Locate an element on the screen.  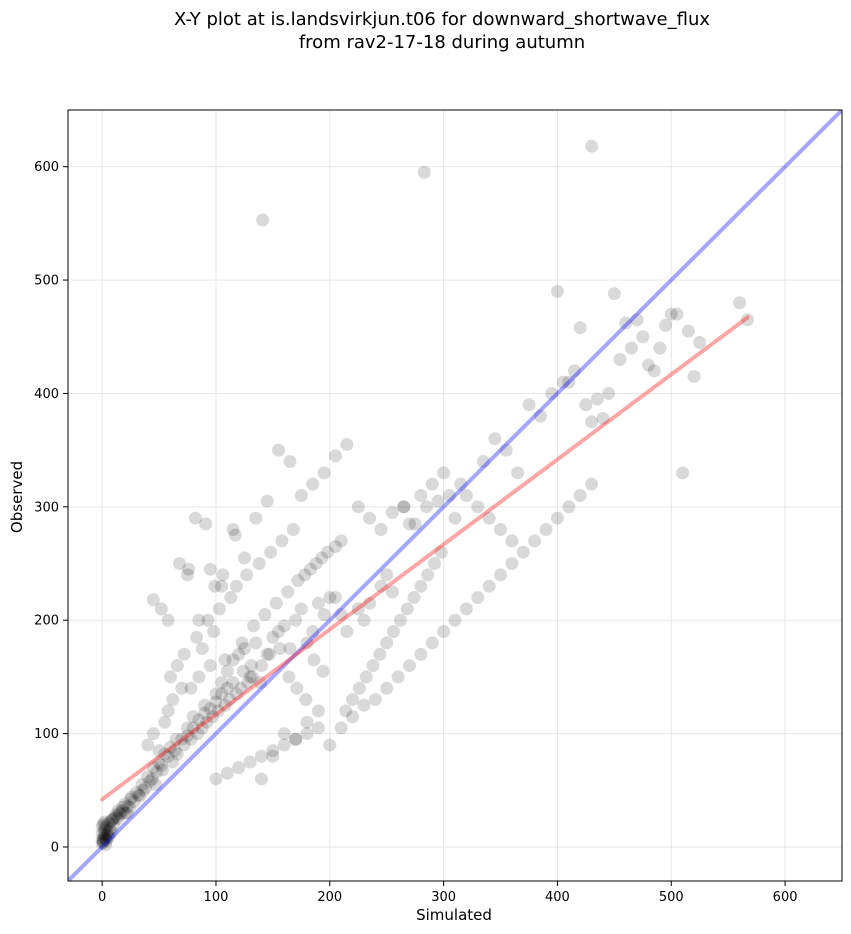
x-tick-label: 500 is located at coordinates (671, 897).